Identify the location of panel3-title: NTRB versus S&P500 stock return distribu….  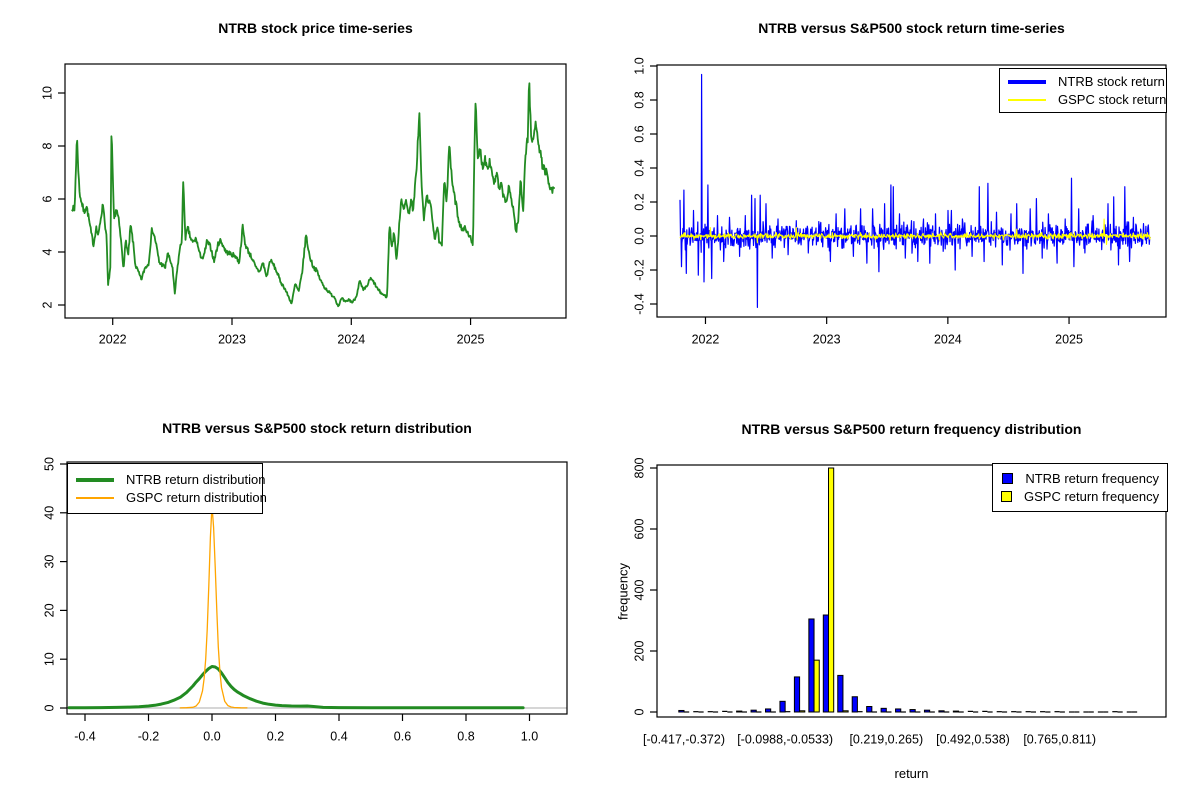
(317, 428).